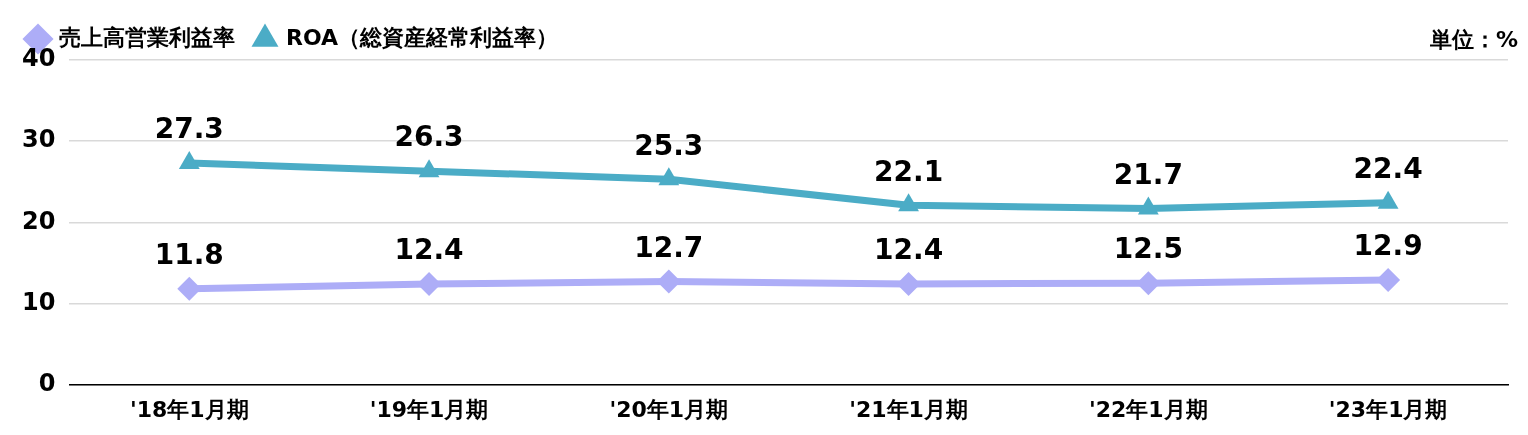 Image resolution: width=1528 pixels, height=435 pixels. I want to click on x-tick-label: '20年1月期, so click(669, 409).